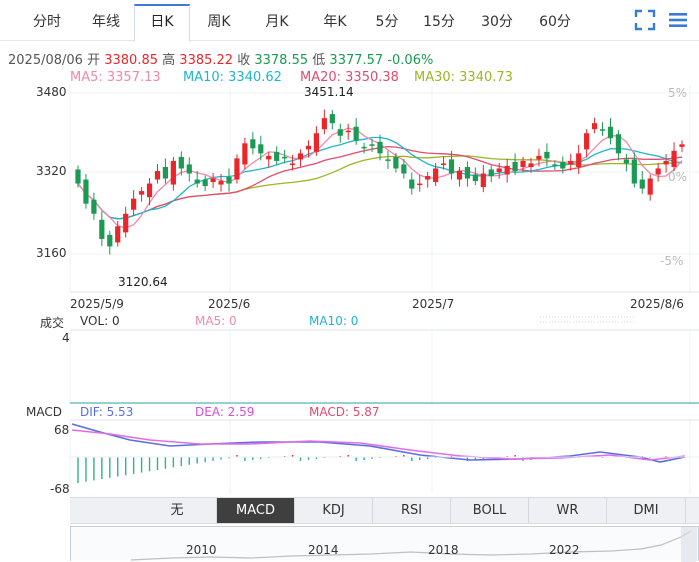  I want to click on tab-monthly-k: 月K, so click(277, 22).